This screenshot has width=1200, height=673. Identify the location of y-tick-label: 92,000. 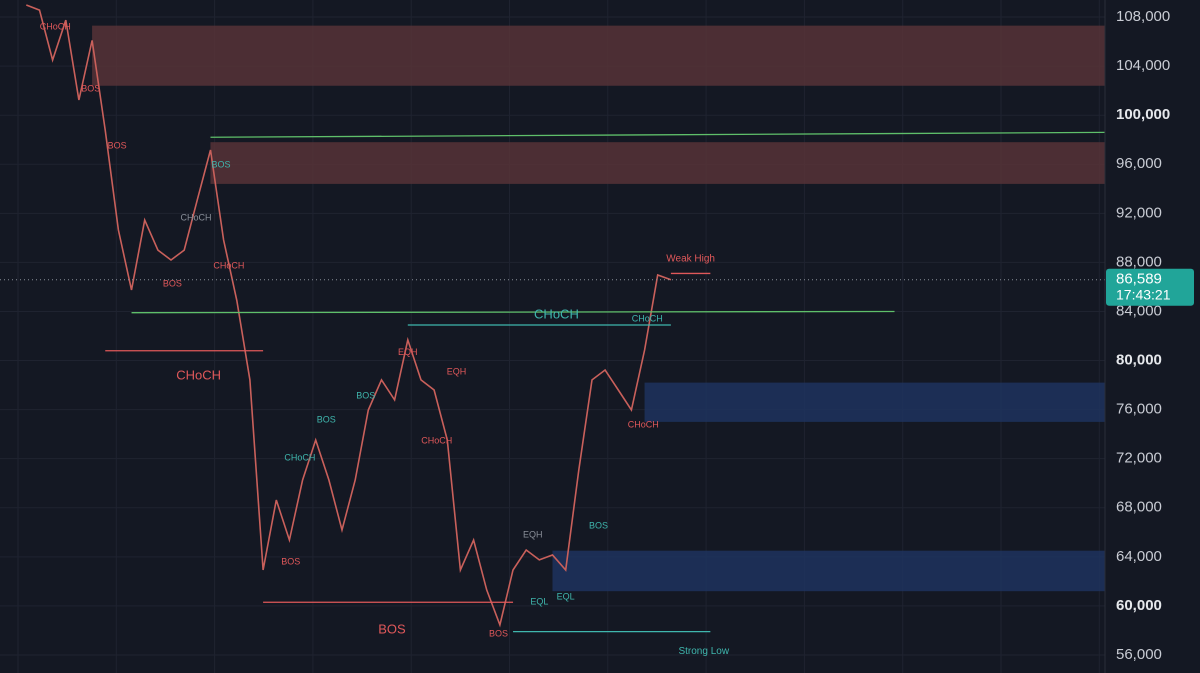
(1139, 212).